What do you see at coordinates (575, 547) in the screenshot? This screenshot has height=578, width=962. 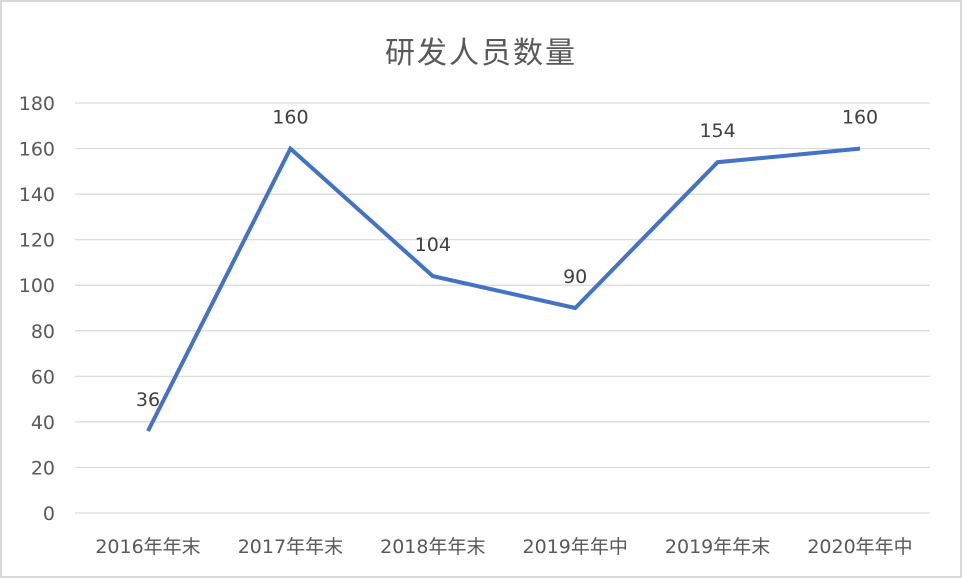 I see `x-tick-label: 2019年年中` at bounding box center [575, 547].